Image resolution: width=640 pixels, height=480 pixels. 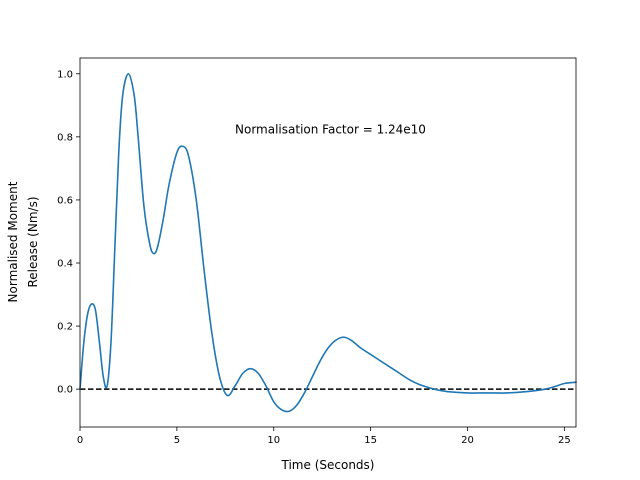 What do you see at coordinates (467, 440) in the screenshot?
I see `x-tick-label: 20` at bounding box center [467, 440].